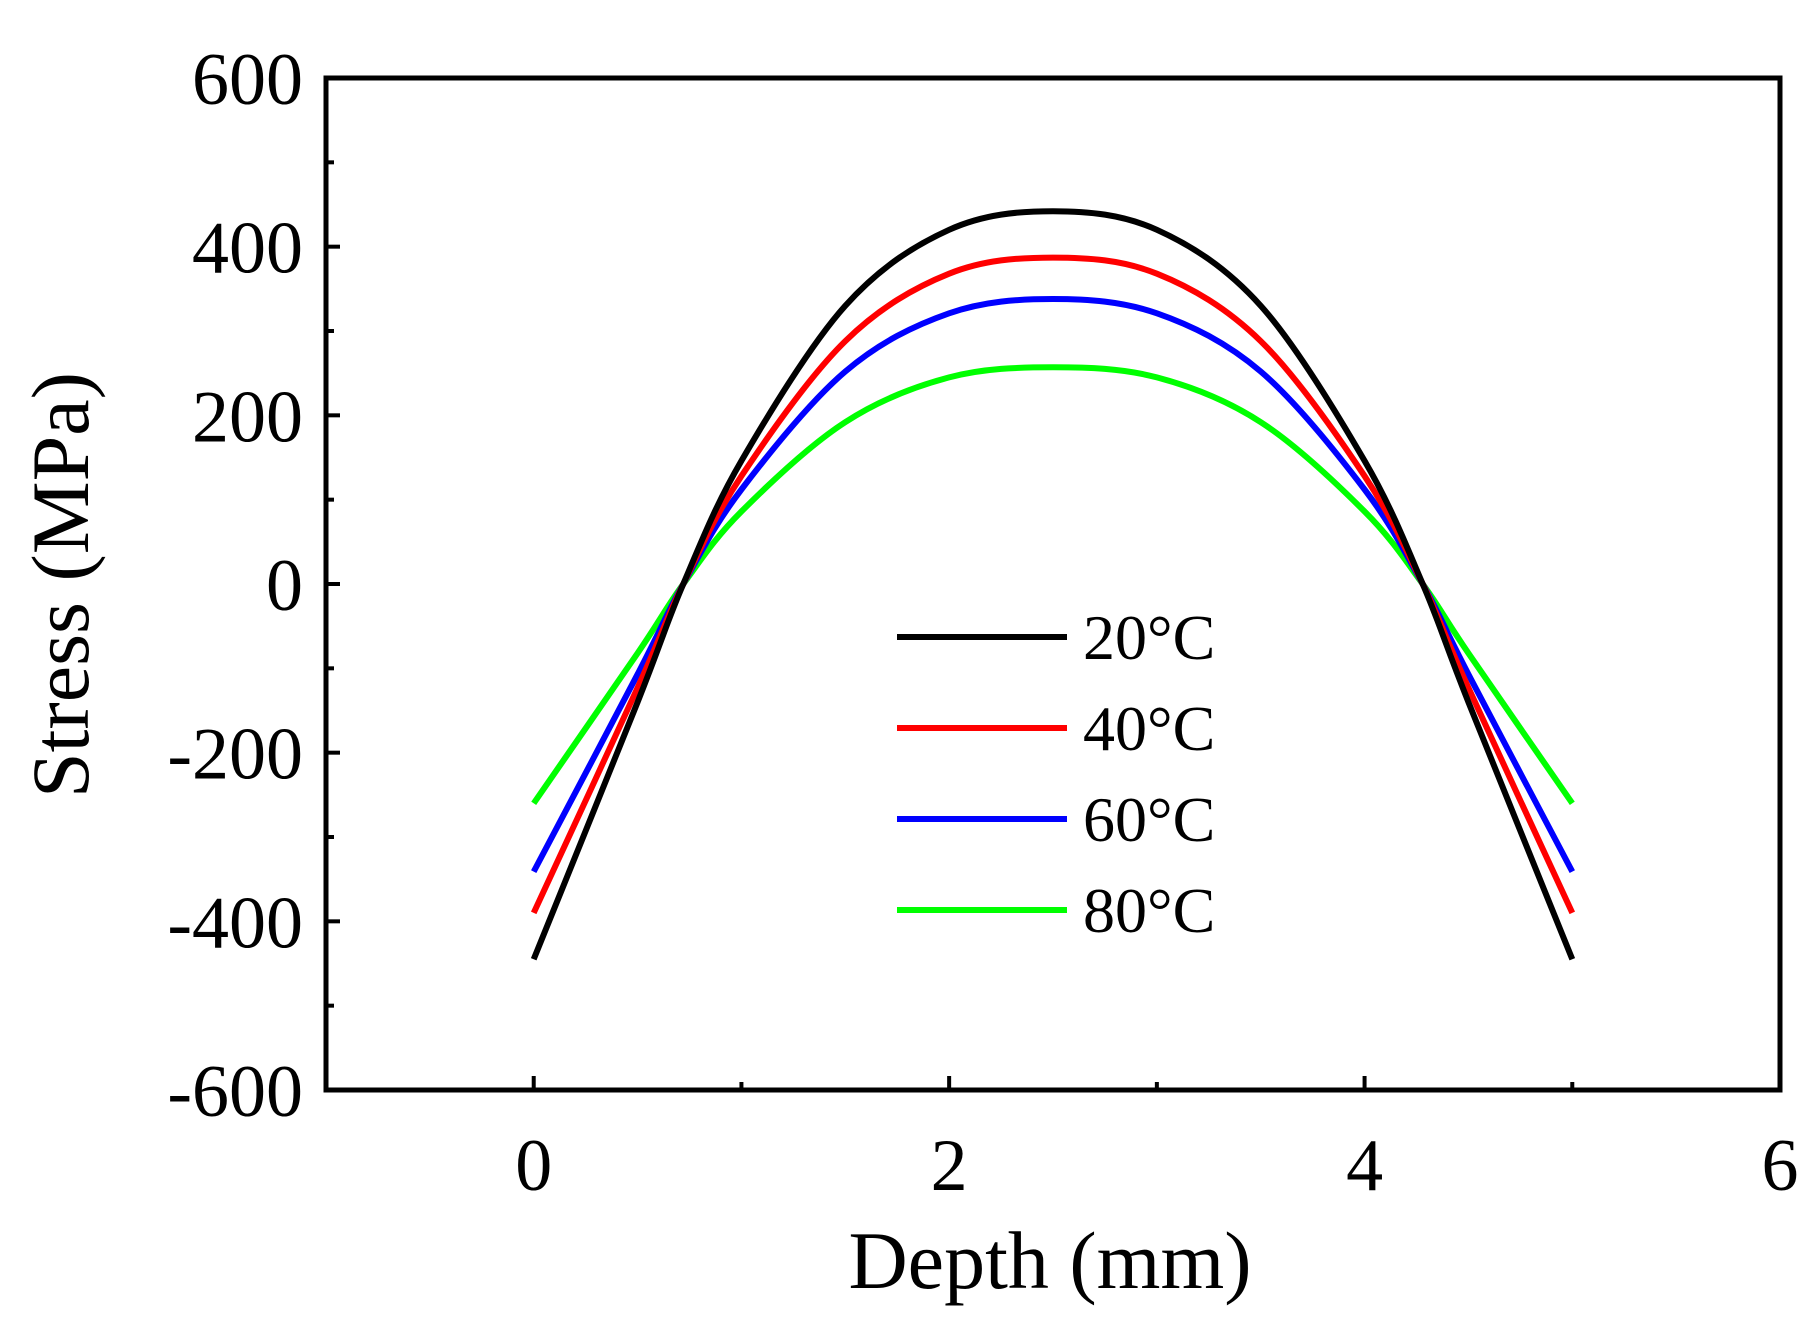 Image resolution: width=1807 pixels, height=1318 pixels. Describe the element at coordinates (1364, 1166) in the screenshot. I see `x-tick-label: 4` at that location.